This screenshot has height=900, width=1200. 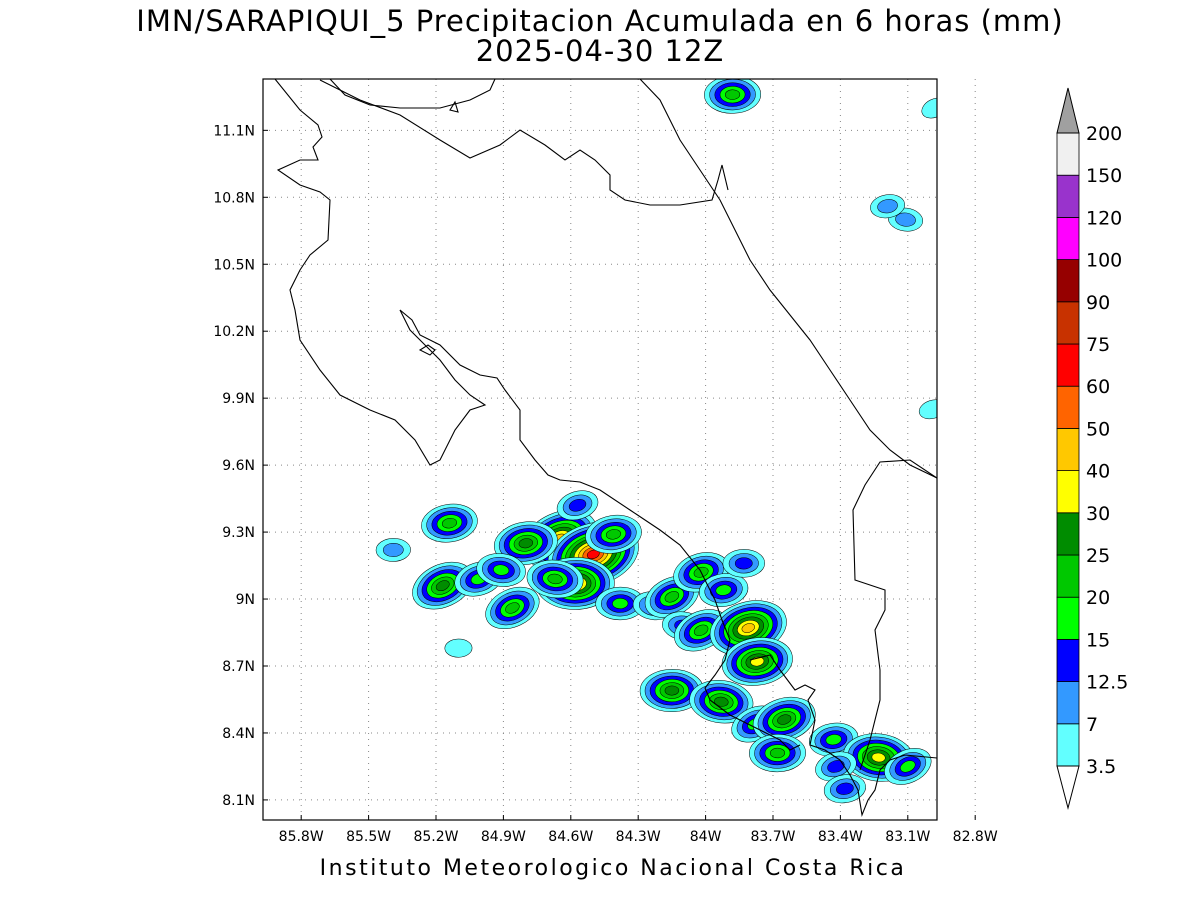 I want to click on colorbar-label: 20, so click(x=1098, y=598).